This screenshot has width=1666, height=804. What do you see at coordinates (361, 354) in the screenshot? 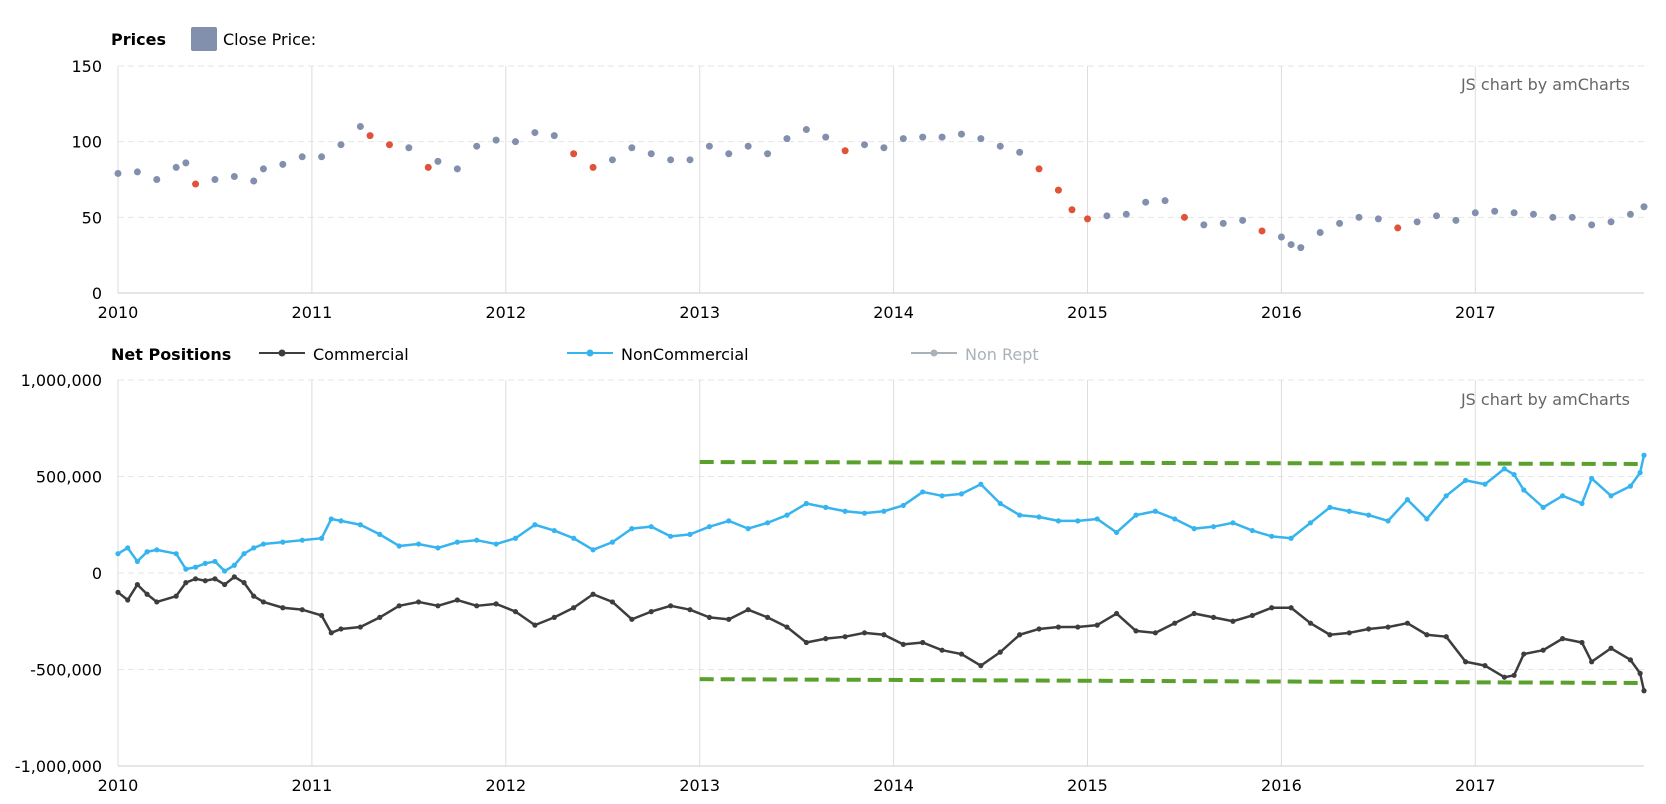
I see `commercial-legend-label: Commercial` at bounding box center [361, 354].